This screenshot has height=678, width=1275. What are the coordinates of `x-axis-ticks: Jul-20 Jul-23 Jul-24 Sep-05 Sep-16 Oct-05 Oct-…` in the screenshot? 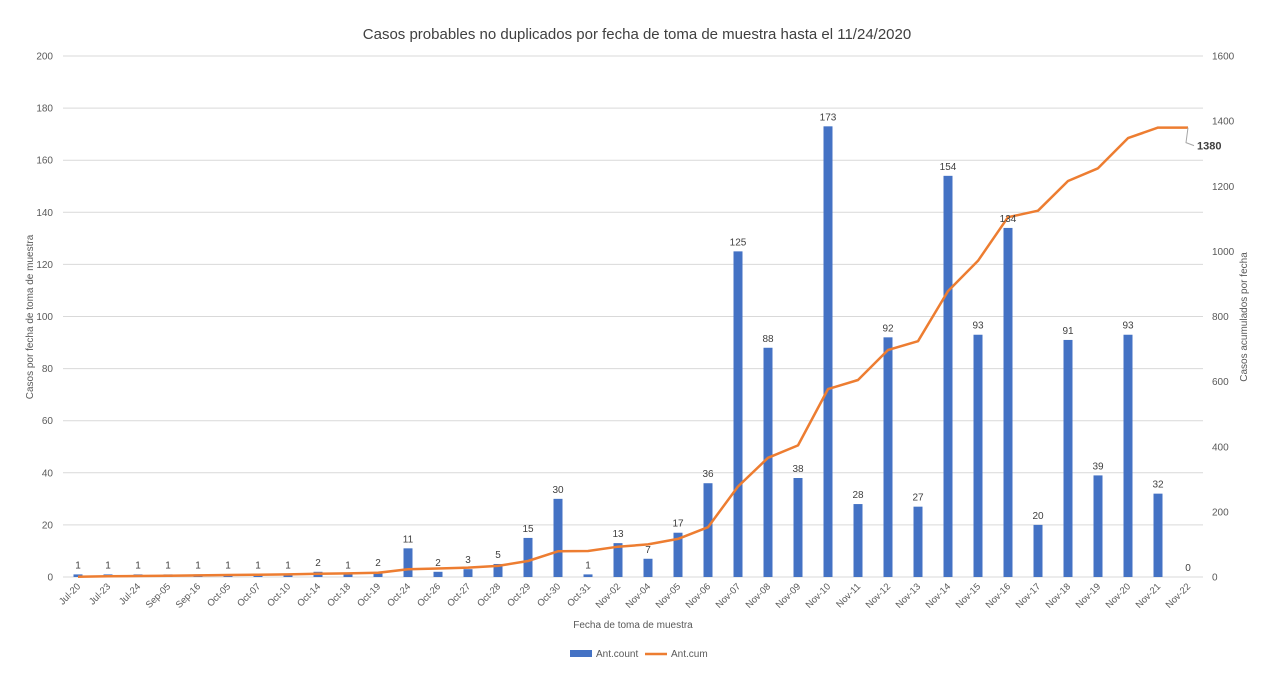 It's located at (625, 595).